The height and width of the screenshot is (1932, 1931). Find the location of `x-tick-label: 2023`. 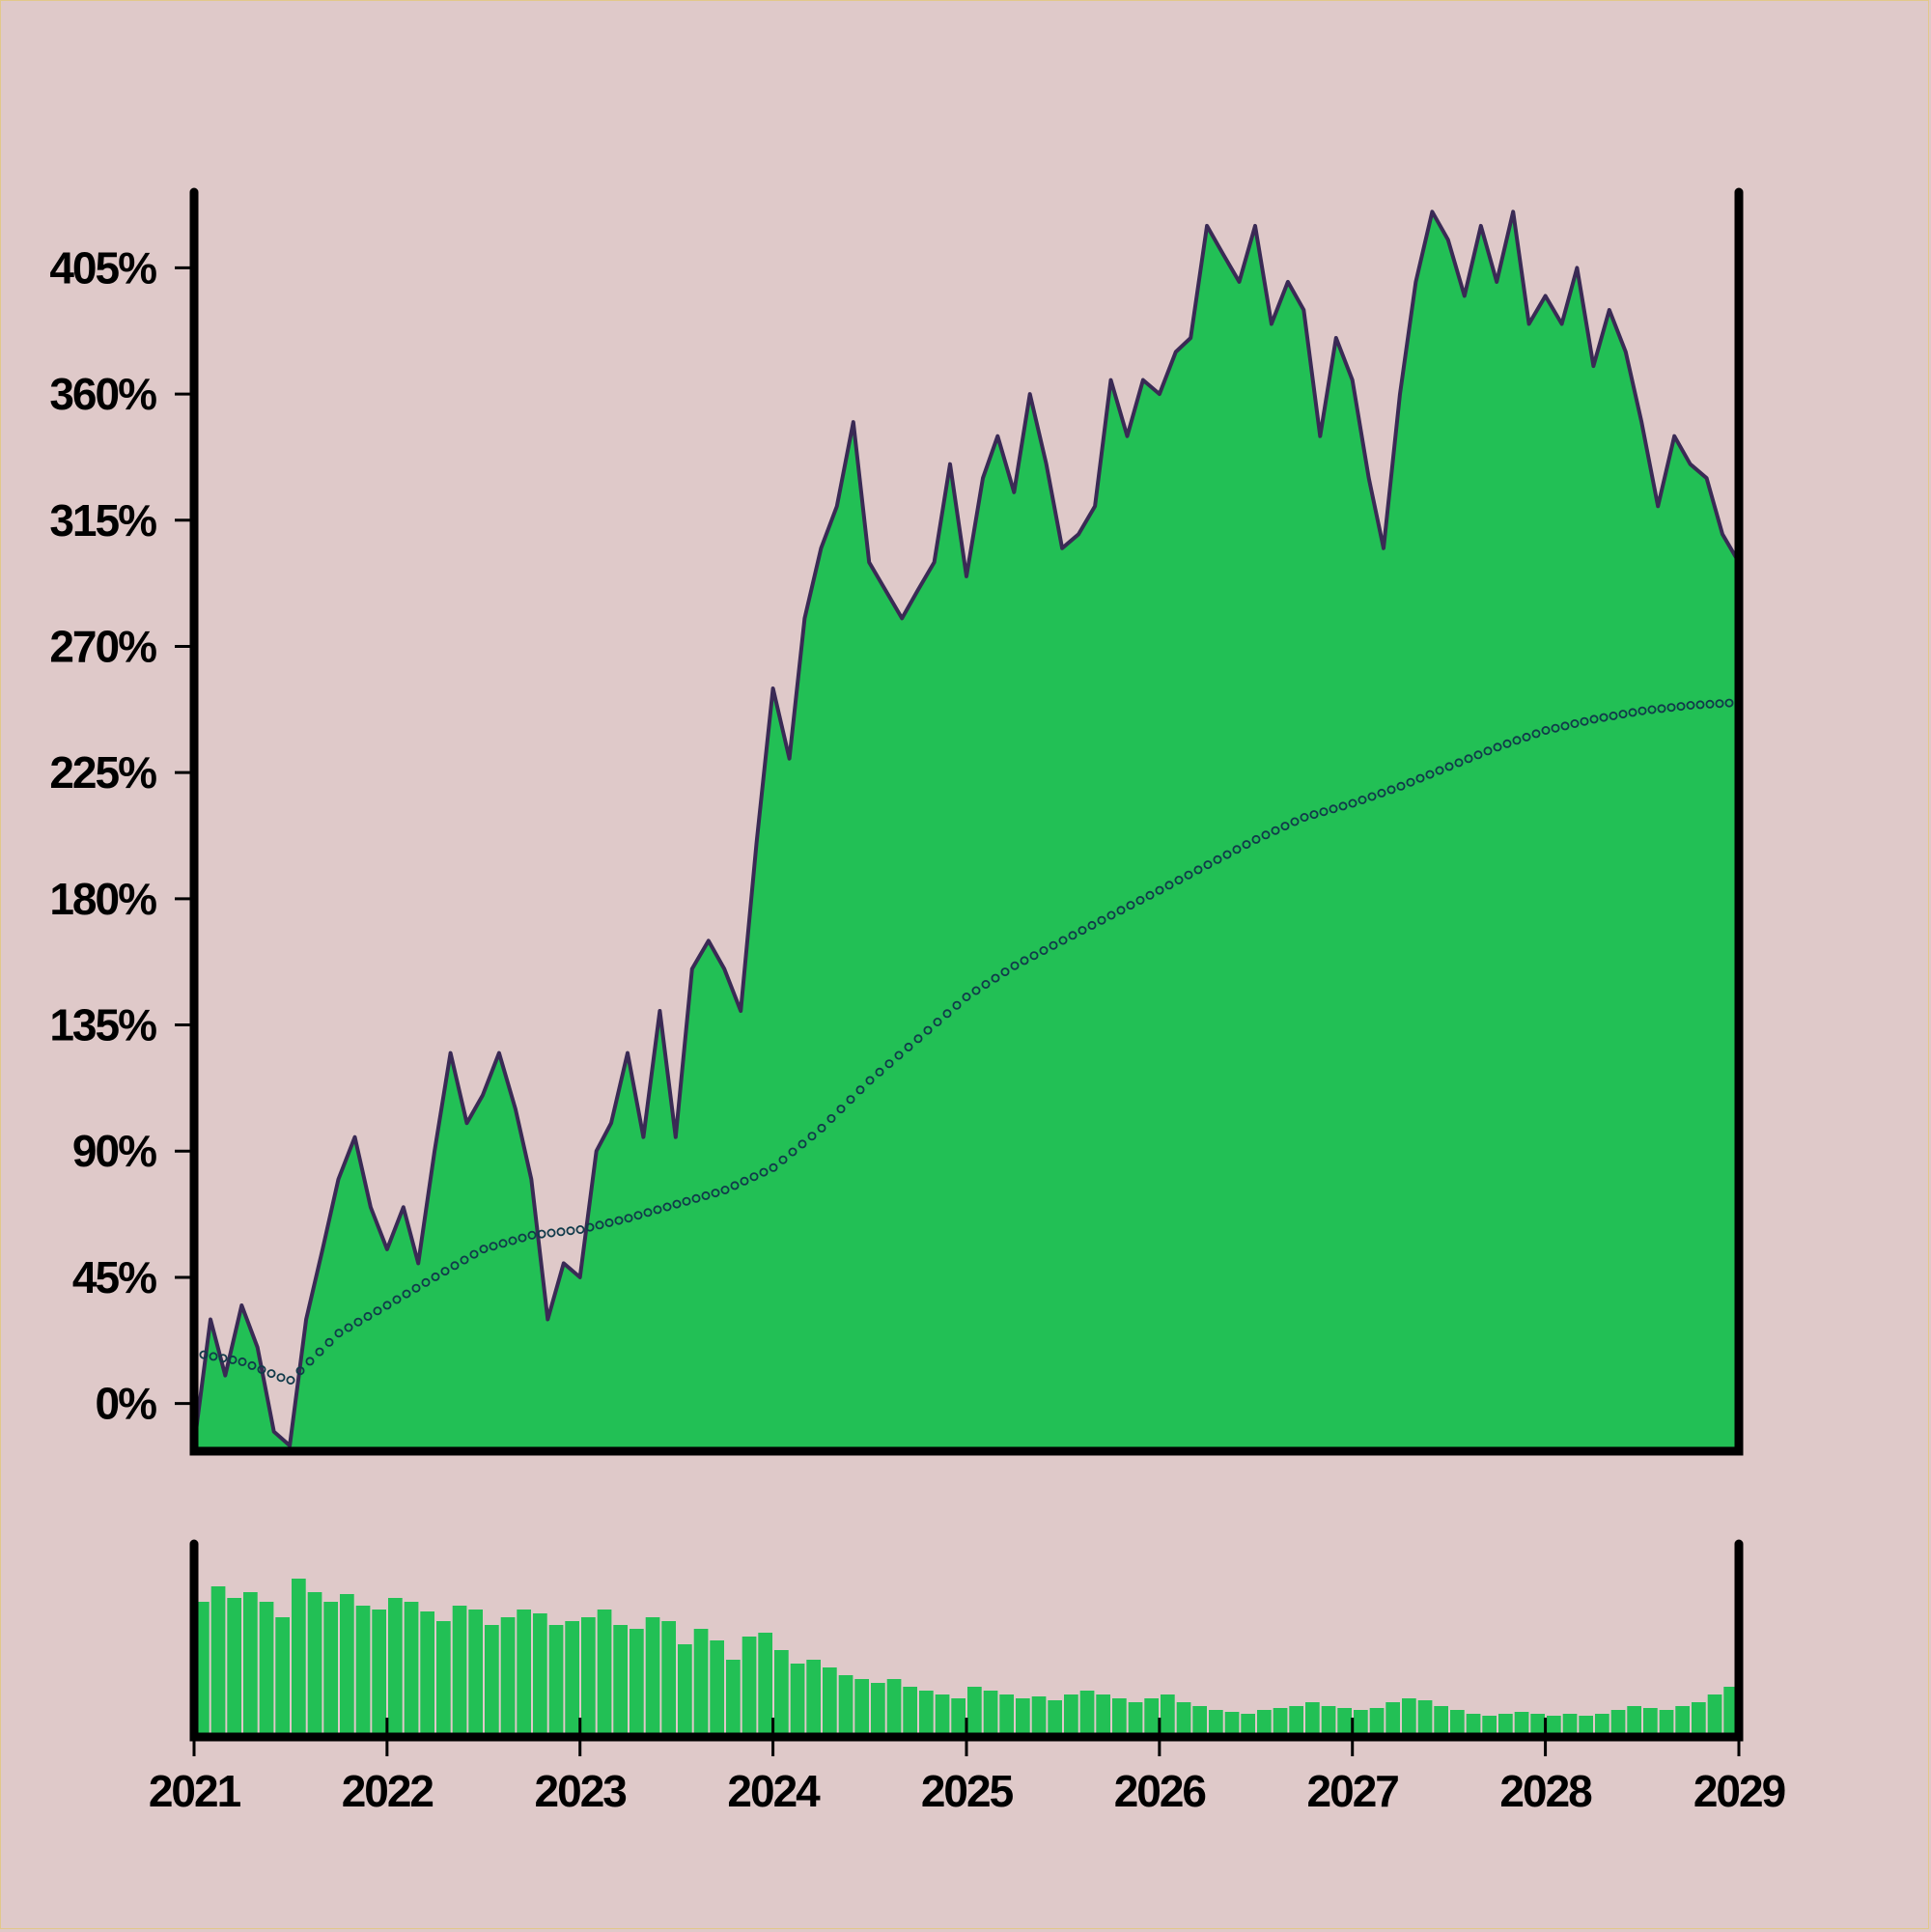

x-tick-label: 2023 is located at coordinates (581, 1791).